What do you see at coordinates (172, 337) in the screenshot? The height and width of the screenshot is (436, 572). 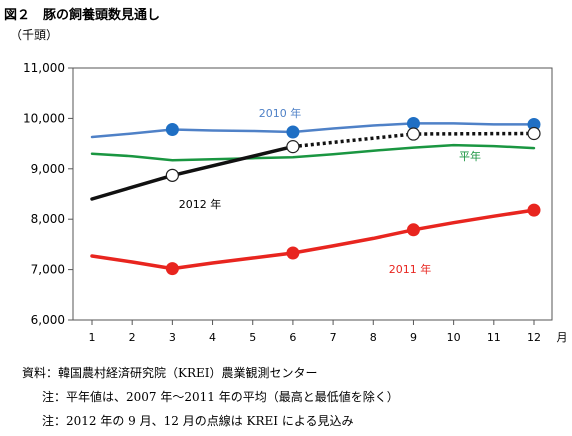 I see `x-tick-label: 3` at bounding box center [172, 337].